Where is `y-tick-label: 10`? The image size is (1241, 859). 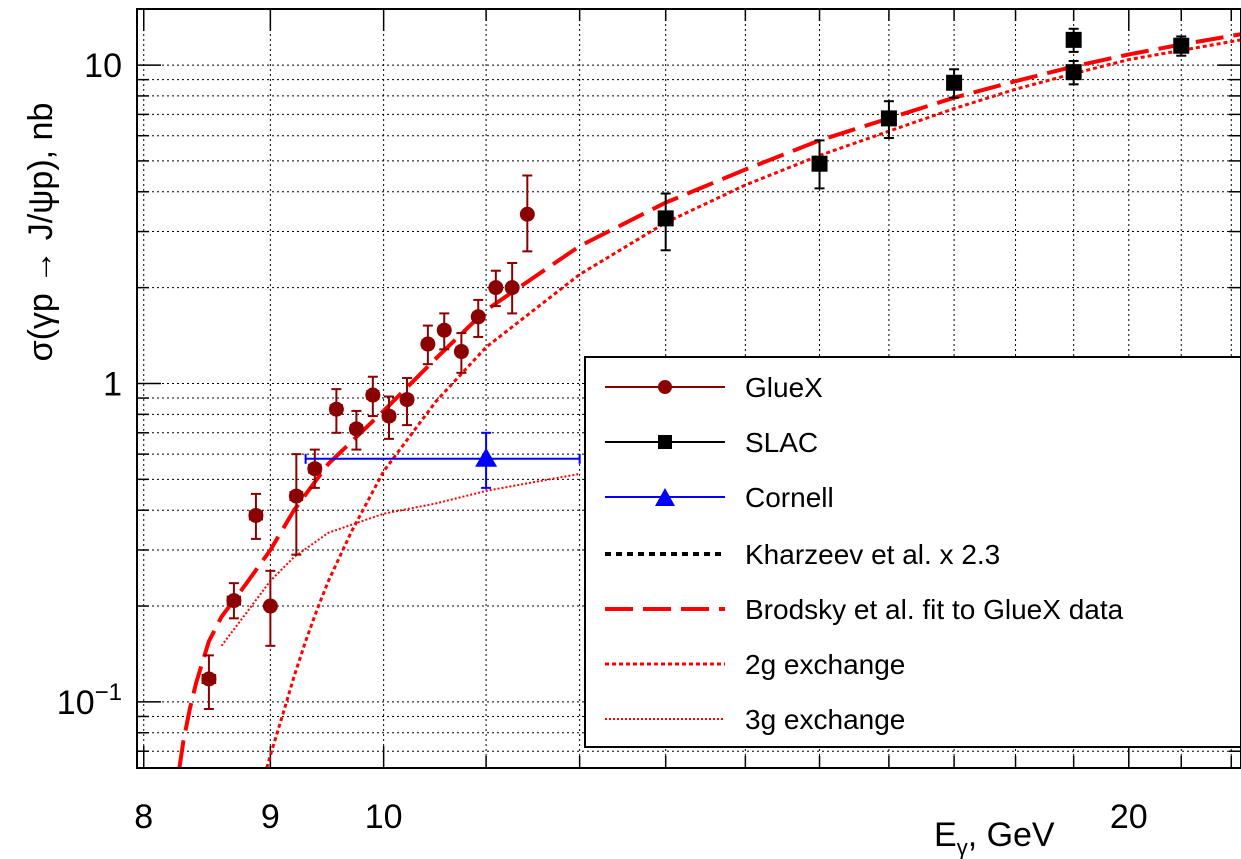 y-tick-label: 10 is located at coordinates (103, 66).